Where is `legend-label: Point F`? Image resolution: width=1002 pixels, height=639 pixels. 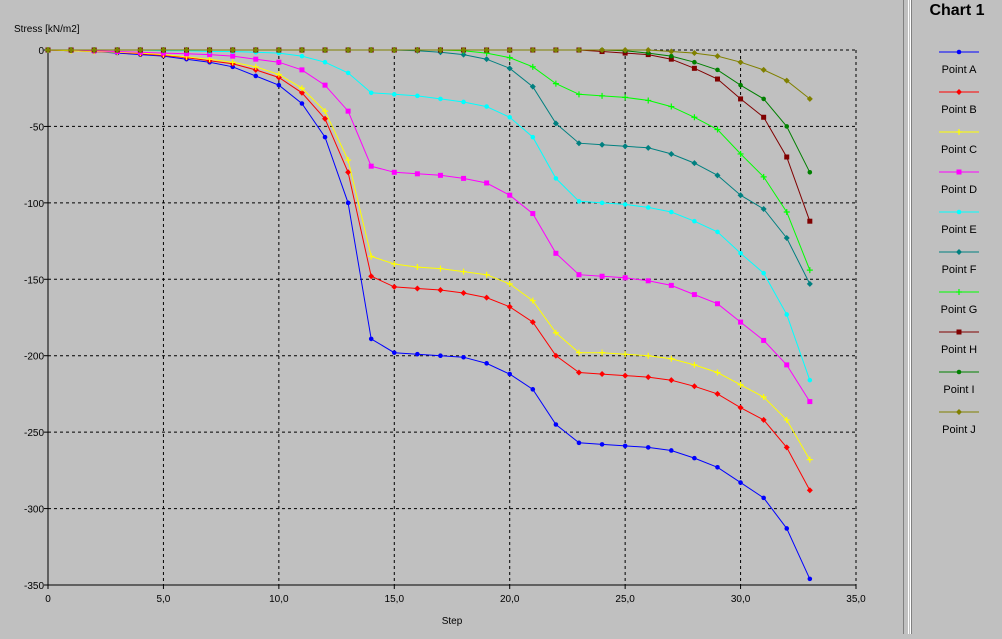 legend-label: Point F is located at coordinates (959, 270).